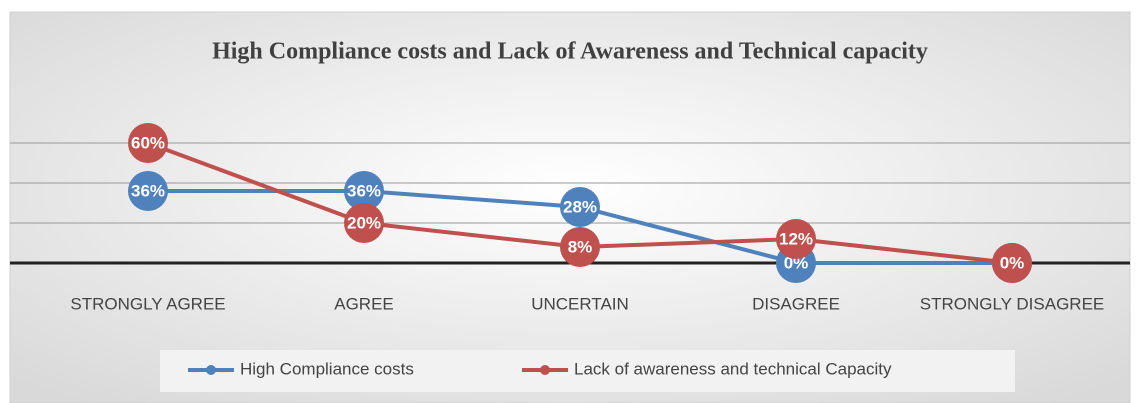 Image resolution: width=1140 pixels, height=403 pixels. What do you see at coordinates (364, 303) in the screenshot?
I see `x-tick-label: AGREE` at bounding box center [364, 303].